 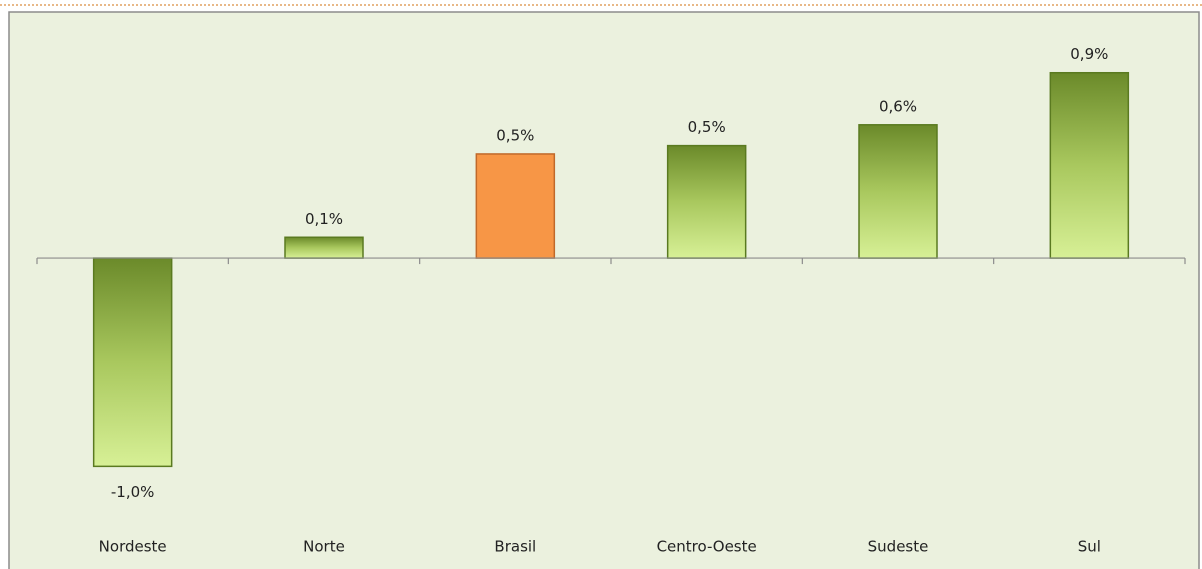 I want to click on data-label: 0,6%, so click(x=898, y=106).